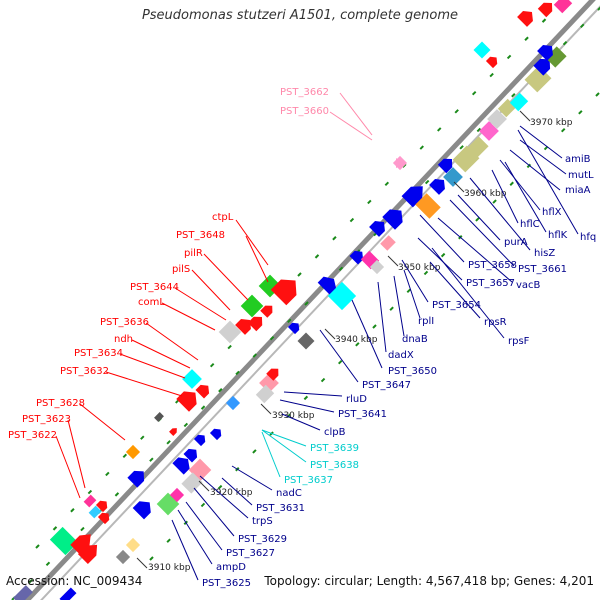  I want to click on gene-label-pst-3638: PST_3638, so click(334, 465).